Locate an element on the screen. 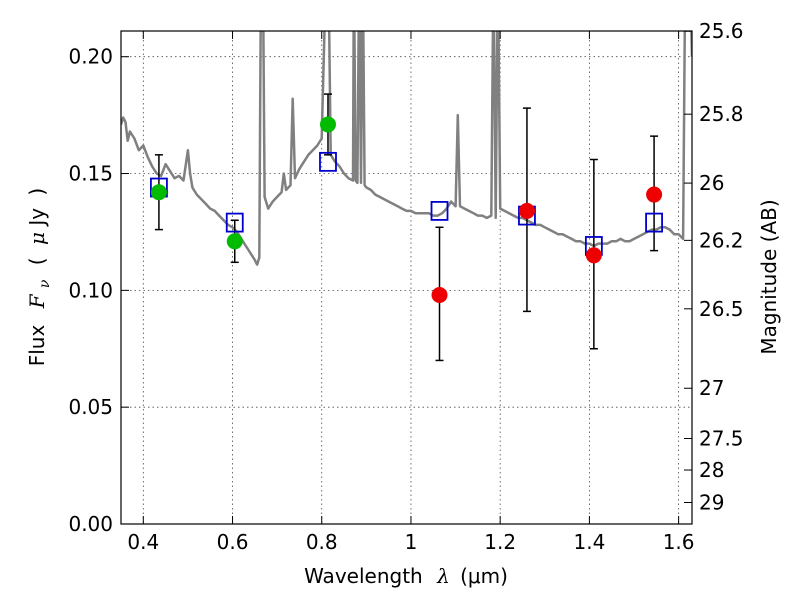  x-axis-label-prefix: Wavelength is located at coordinates (363, 576).